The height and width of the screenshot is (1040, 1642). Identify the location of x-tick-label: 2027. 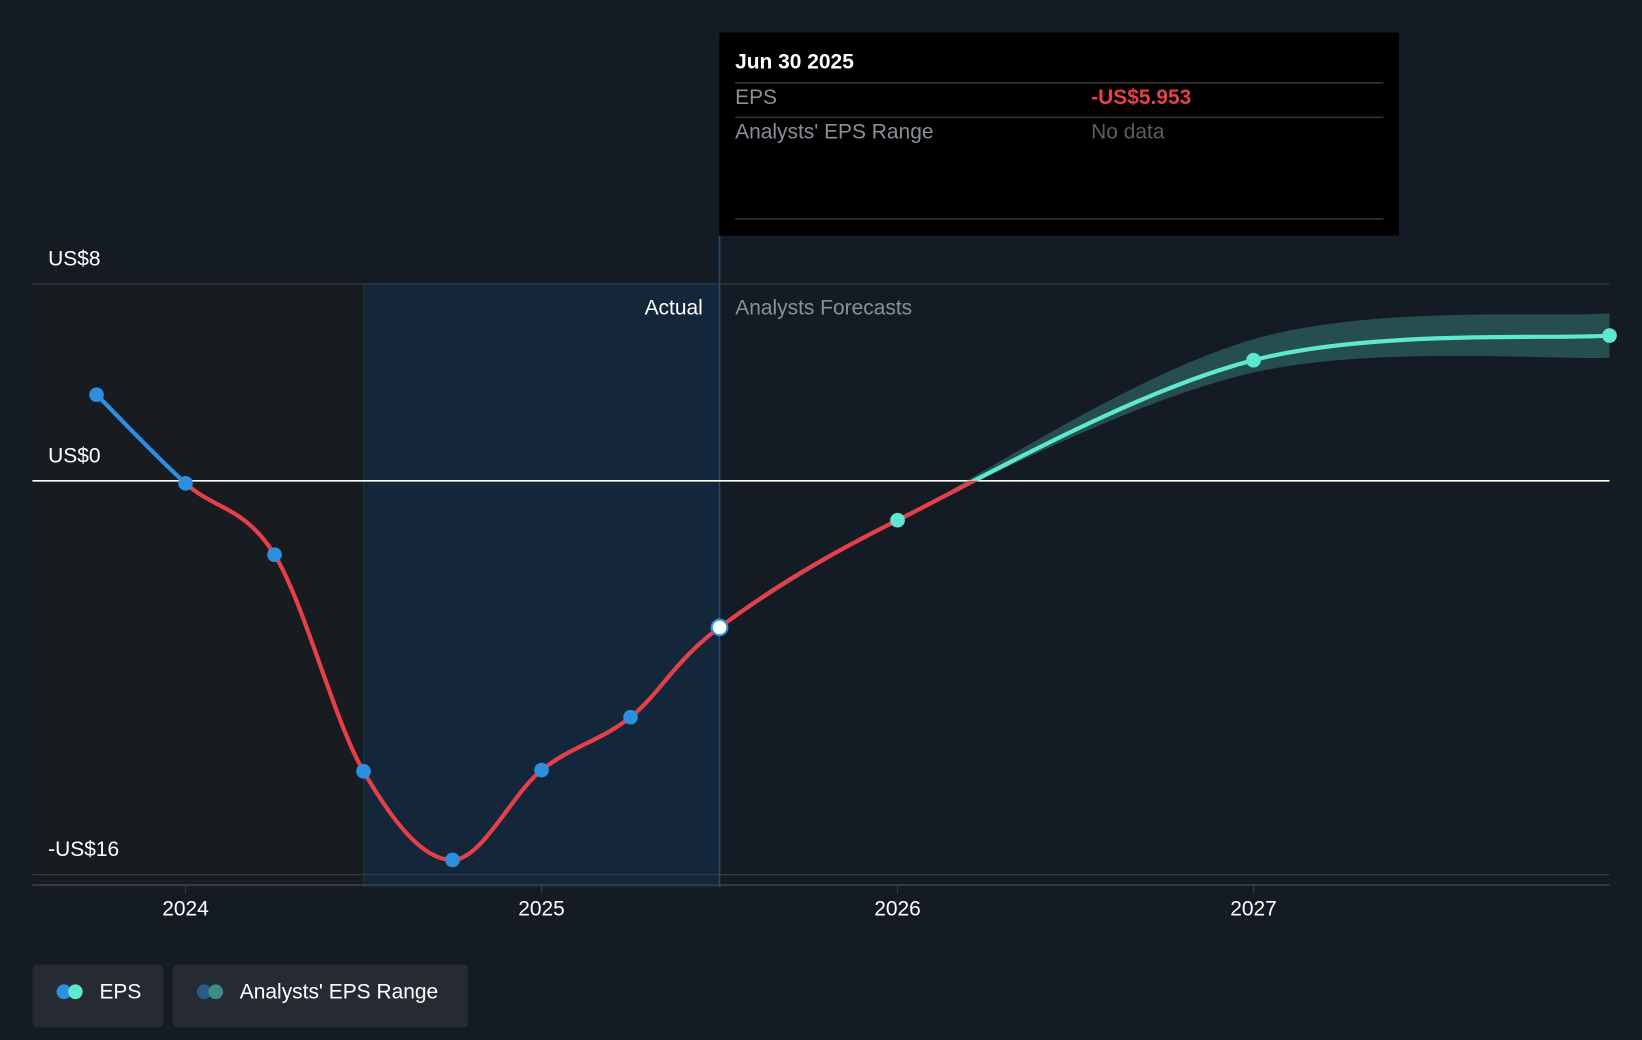
(1253, 909).